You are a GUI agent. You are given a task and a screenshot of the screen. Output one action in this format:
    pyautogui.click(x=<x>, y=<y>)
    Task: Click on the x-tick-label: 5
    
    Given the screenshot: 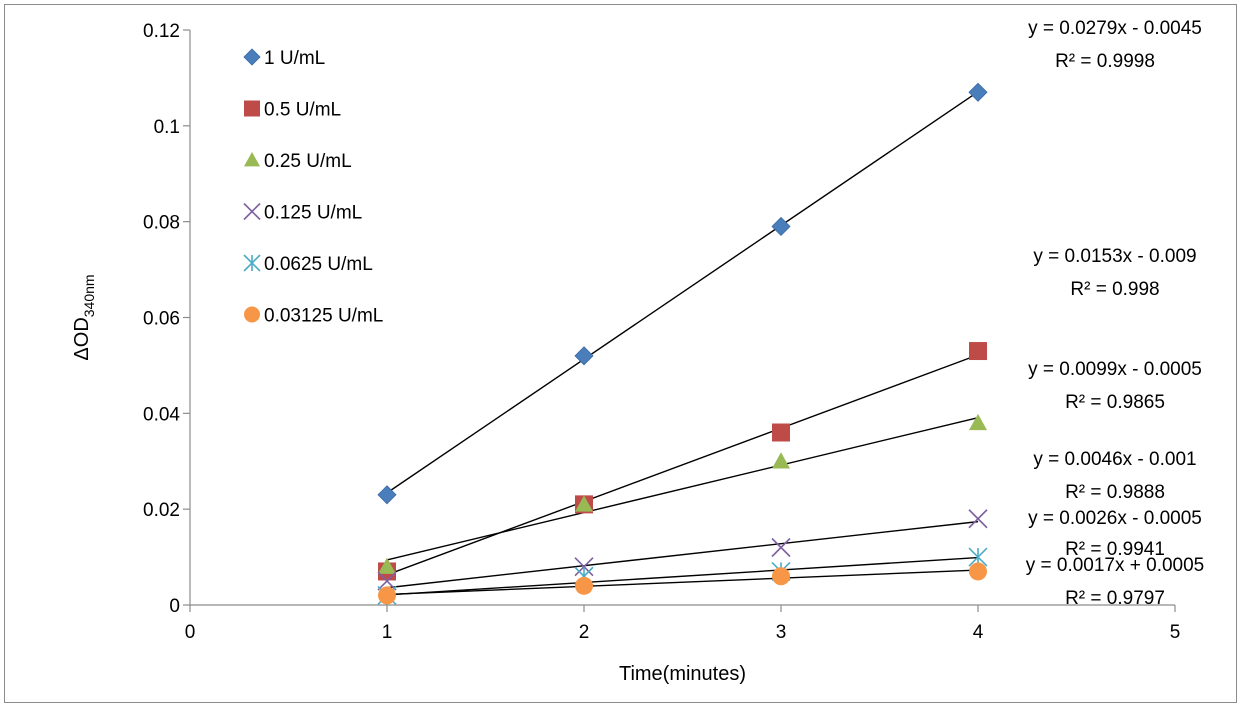 What is the action you would take?
    pyautogui.click(x=1175, y=632)
    